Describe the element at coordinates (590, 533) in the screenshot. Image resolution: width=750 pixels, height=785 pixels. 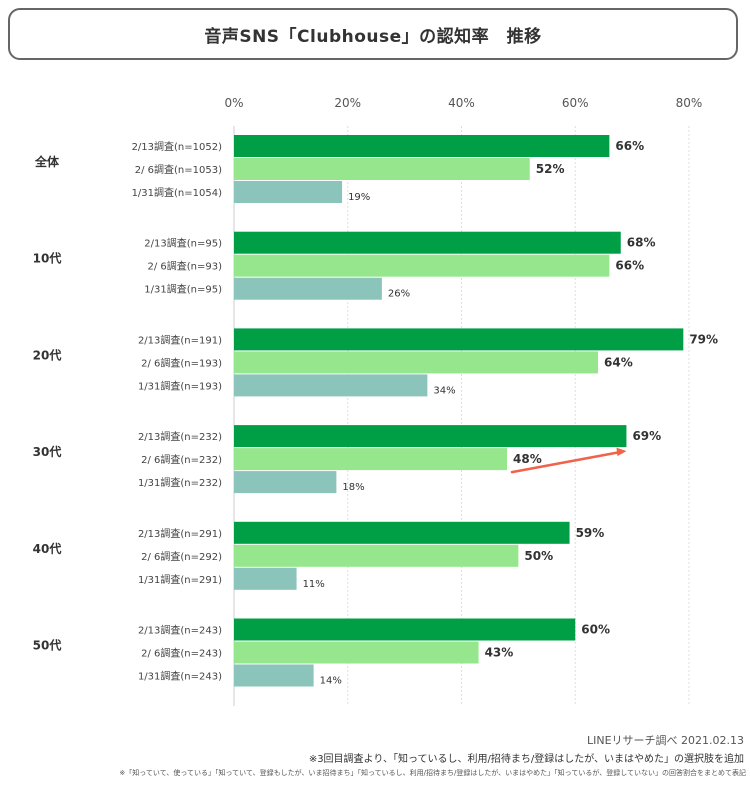
I see `data-label: 59%` at that location.